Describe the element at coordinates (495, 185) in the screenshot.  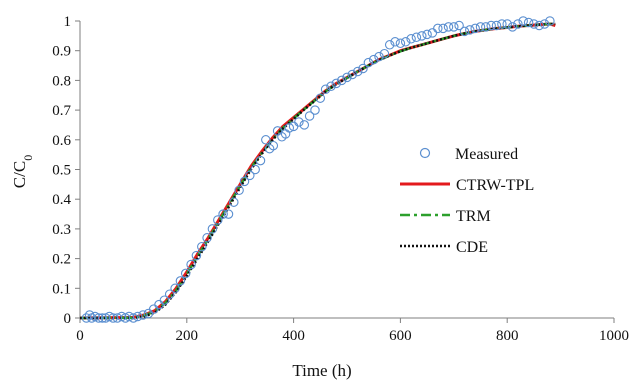
I see `legend-label: CTRW-TPL` at that location.